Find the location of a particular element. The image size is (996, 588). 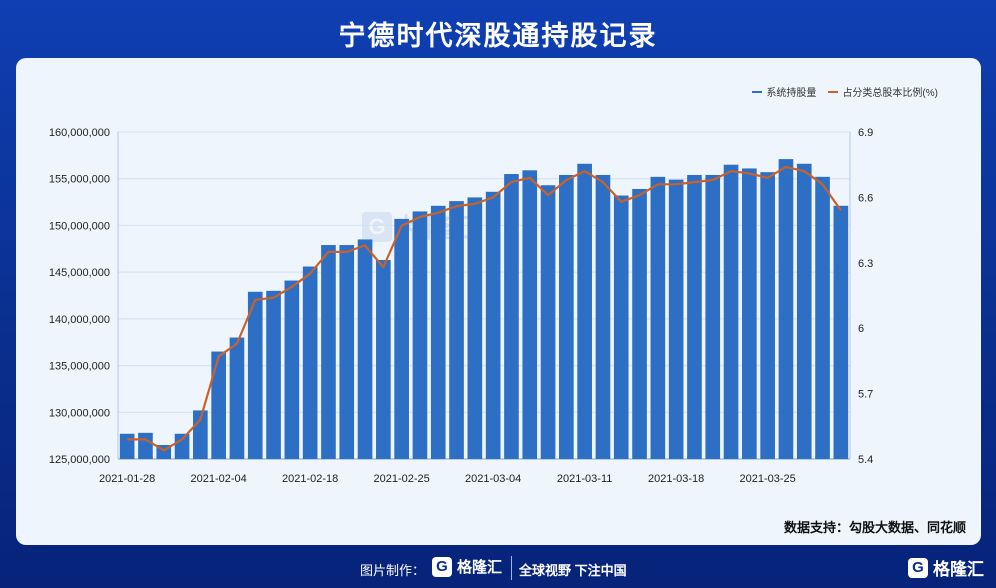

footer-slogan: 全球视野 下注中国 is located at coordinates (573, 570).